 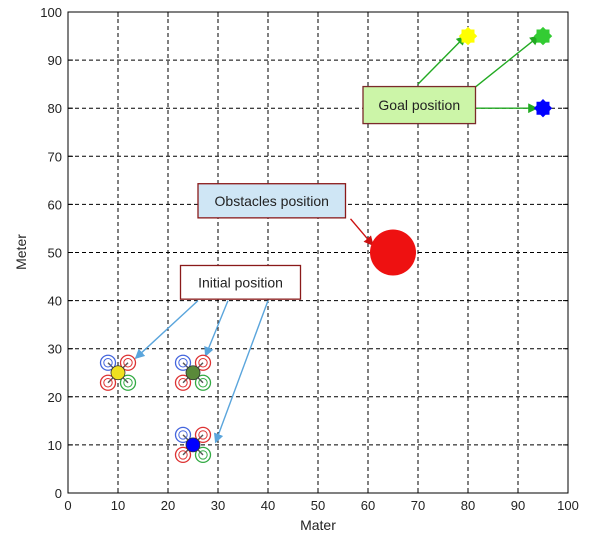 I want to click on y-tick-label: 40, so click(x=55, y=301).